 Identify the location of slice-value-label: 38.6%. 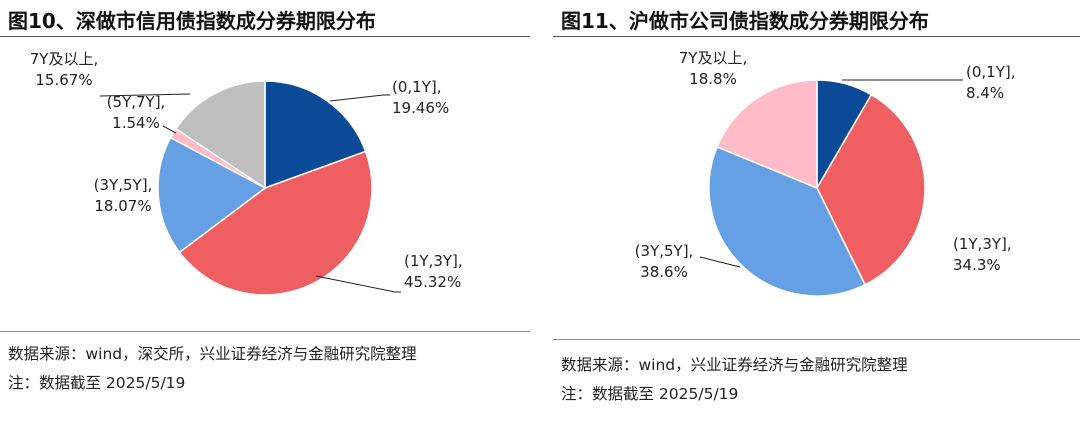
(664, 272).